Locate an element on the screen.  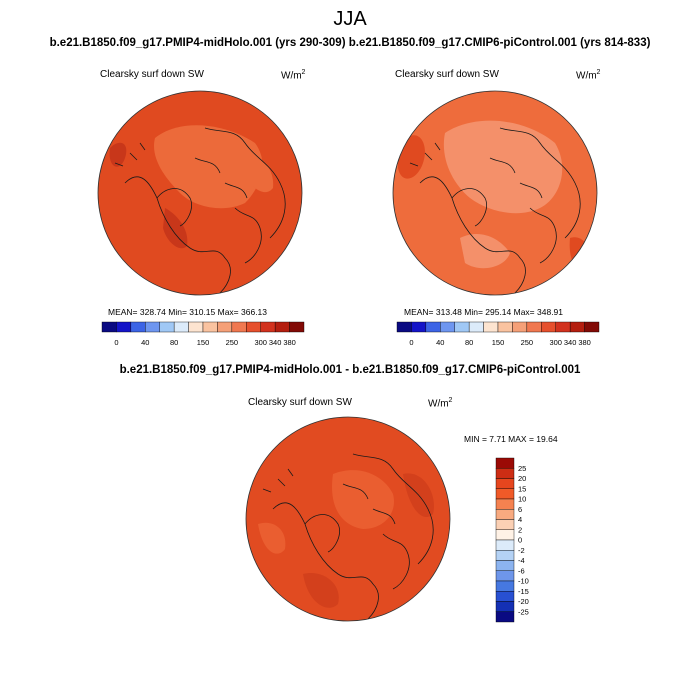
diff-map-light-region is located at coordinates (363, 499).